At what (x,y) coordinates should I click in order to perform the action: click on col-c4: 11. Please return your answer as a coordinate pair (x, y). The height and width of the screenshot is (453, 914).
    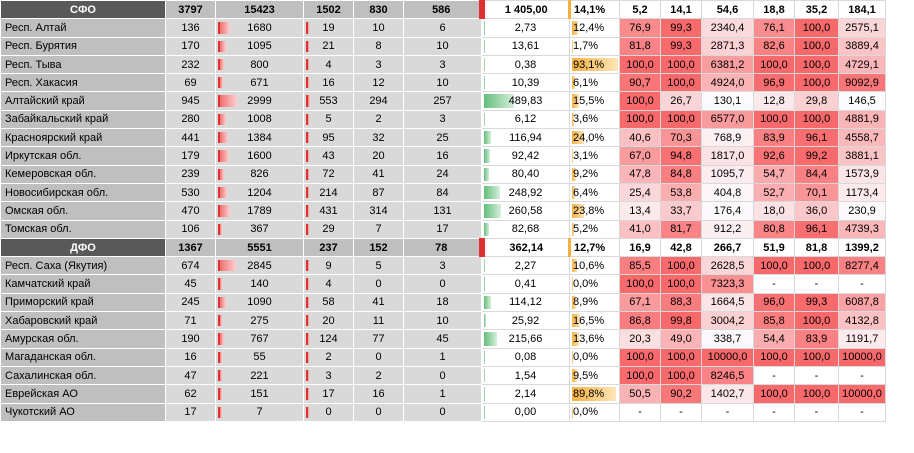
    Looking at the image, I should click on (378, 321).